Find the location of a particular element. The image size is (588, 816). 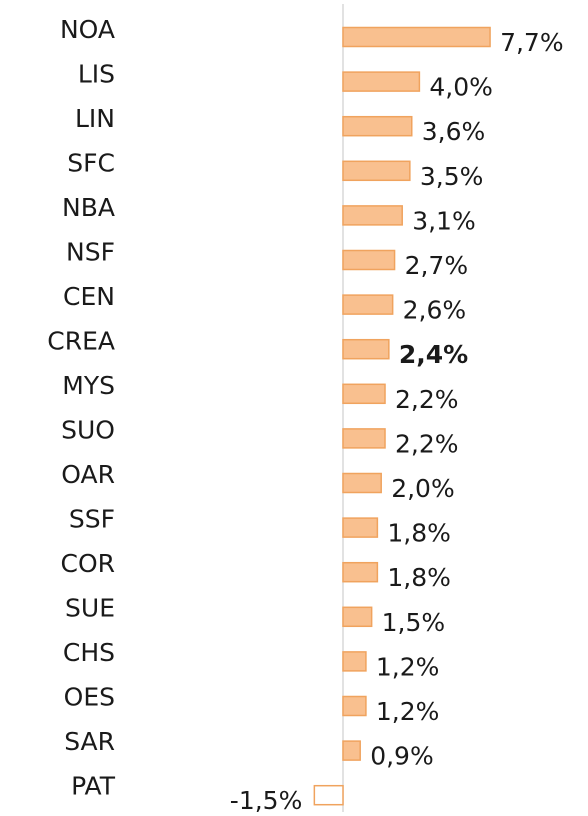

value-label: 7,7% is located at coordinates (532, 42).